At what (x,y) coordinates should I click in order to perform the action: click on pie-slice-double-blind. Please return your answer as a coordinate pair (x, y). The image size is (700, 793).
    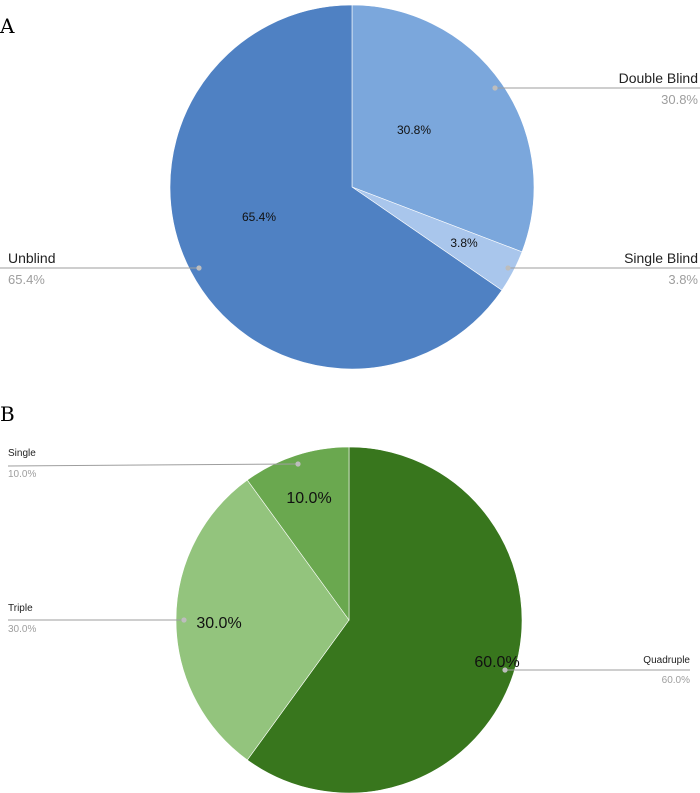
    Looking at the image, I should click on (443, 128).